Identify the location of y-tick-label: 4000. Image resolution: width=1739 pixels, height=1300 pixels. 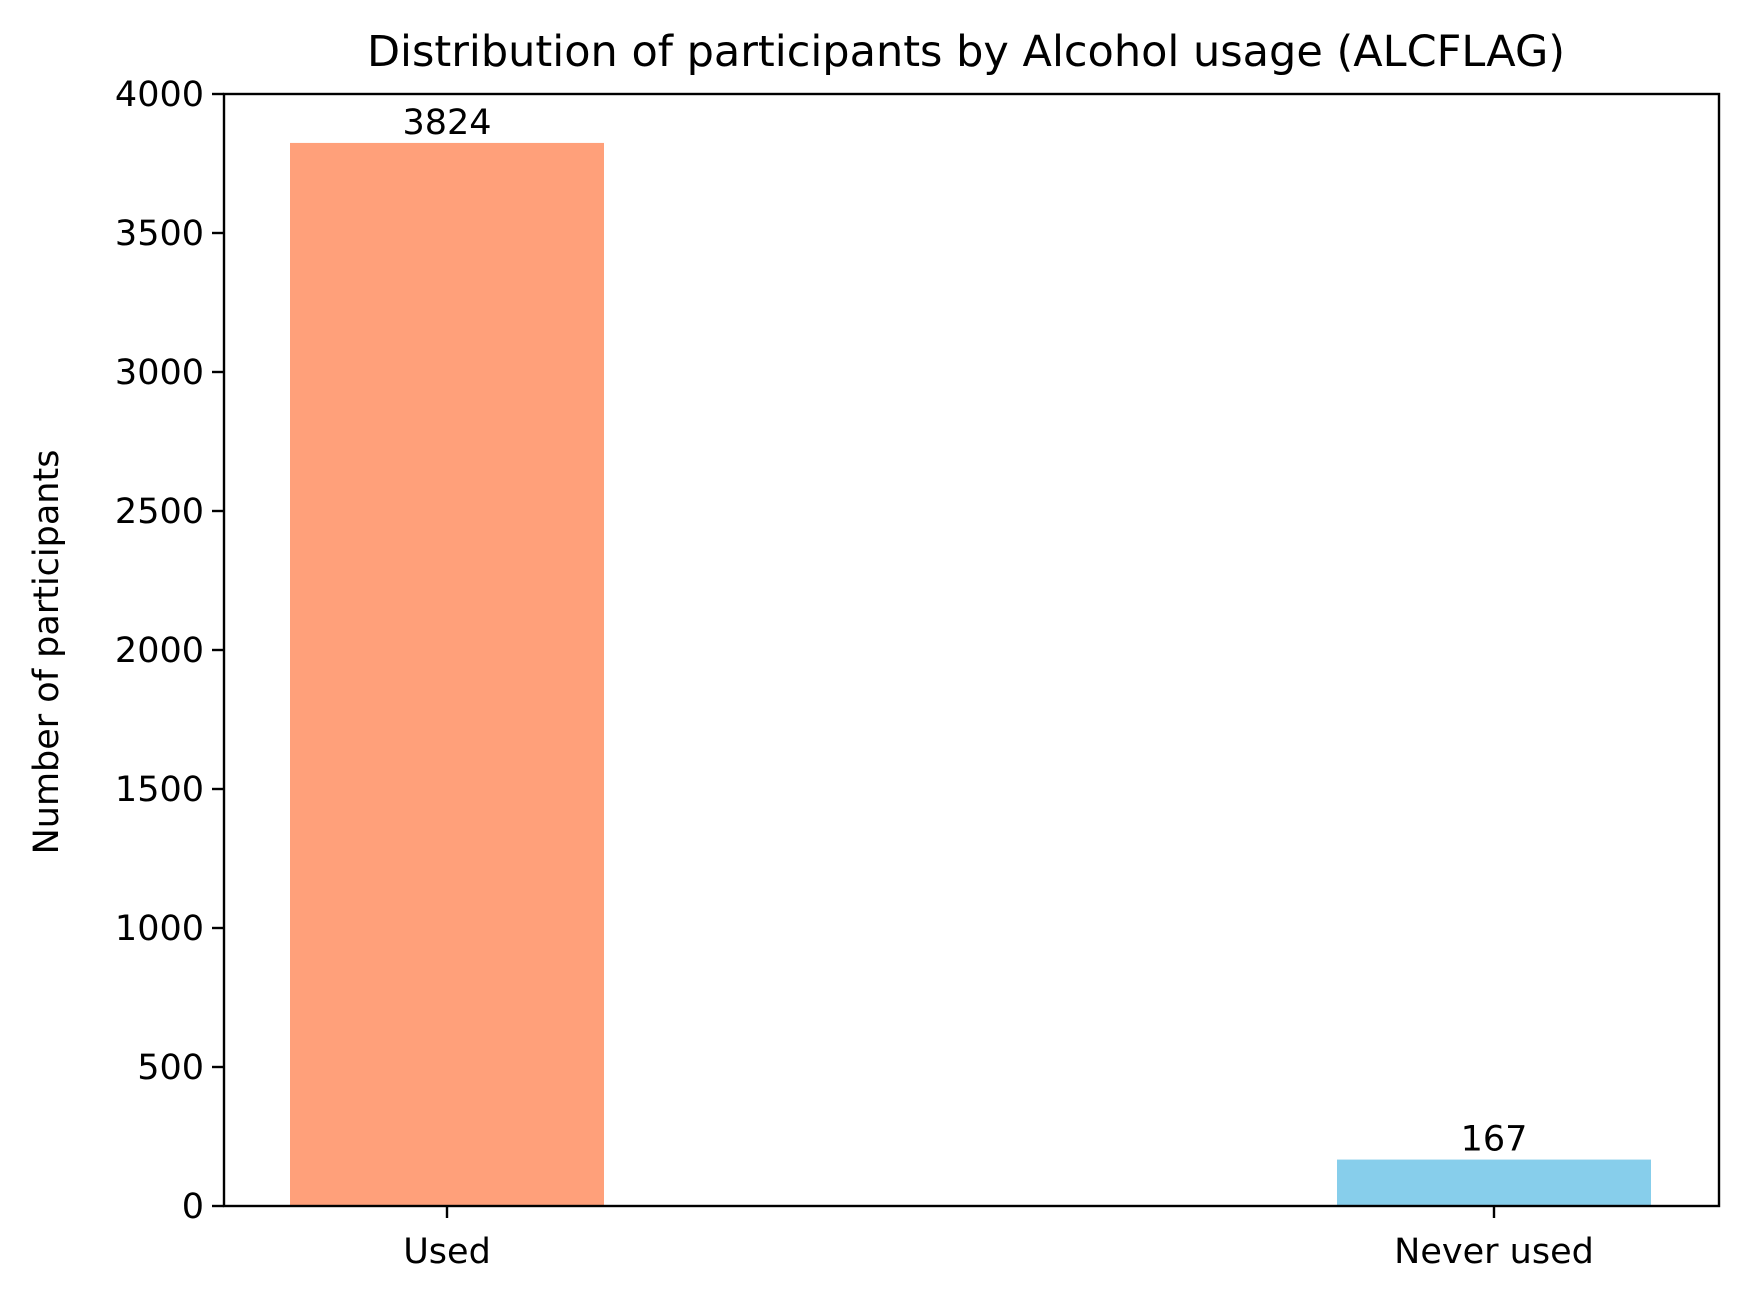
(159, 95).